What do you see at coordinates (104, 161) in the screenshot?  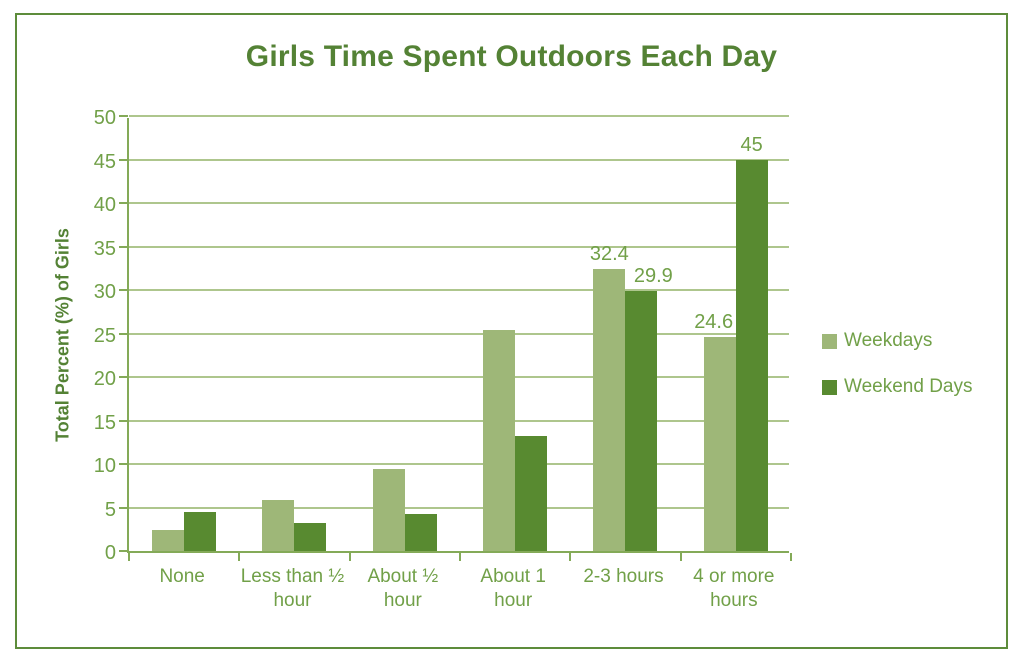 I see `y-tick-label-45: 45` at bounding box center [104, 161].